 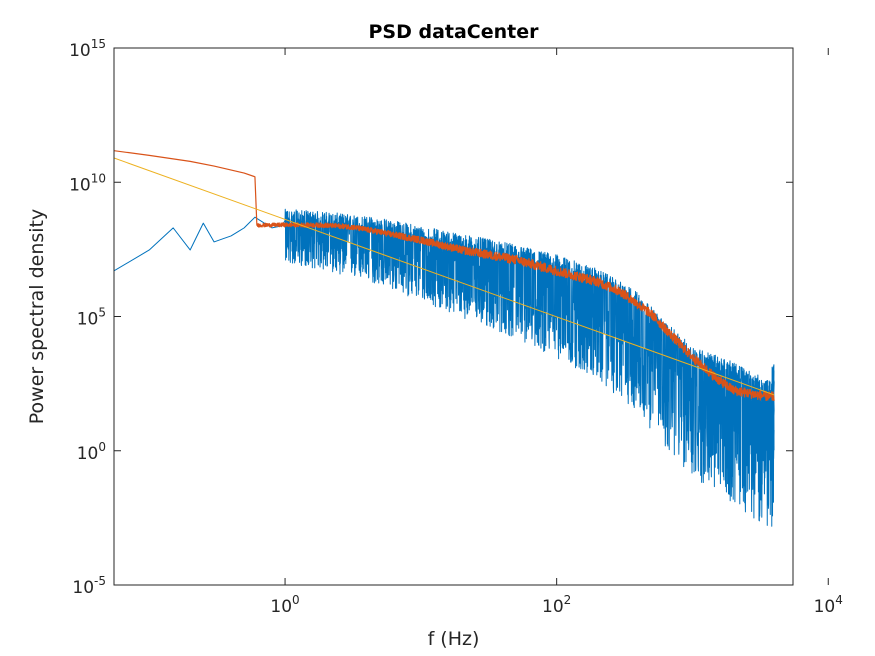 What do you see at coordinates (87, 183) in the screenshot?
I see `y-tick-label: 10¹⁰` at bounding box center [87, 183].